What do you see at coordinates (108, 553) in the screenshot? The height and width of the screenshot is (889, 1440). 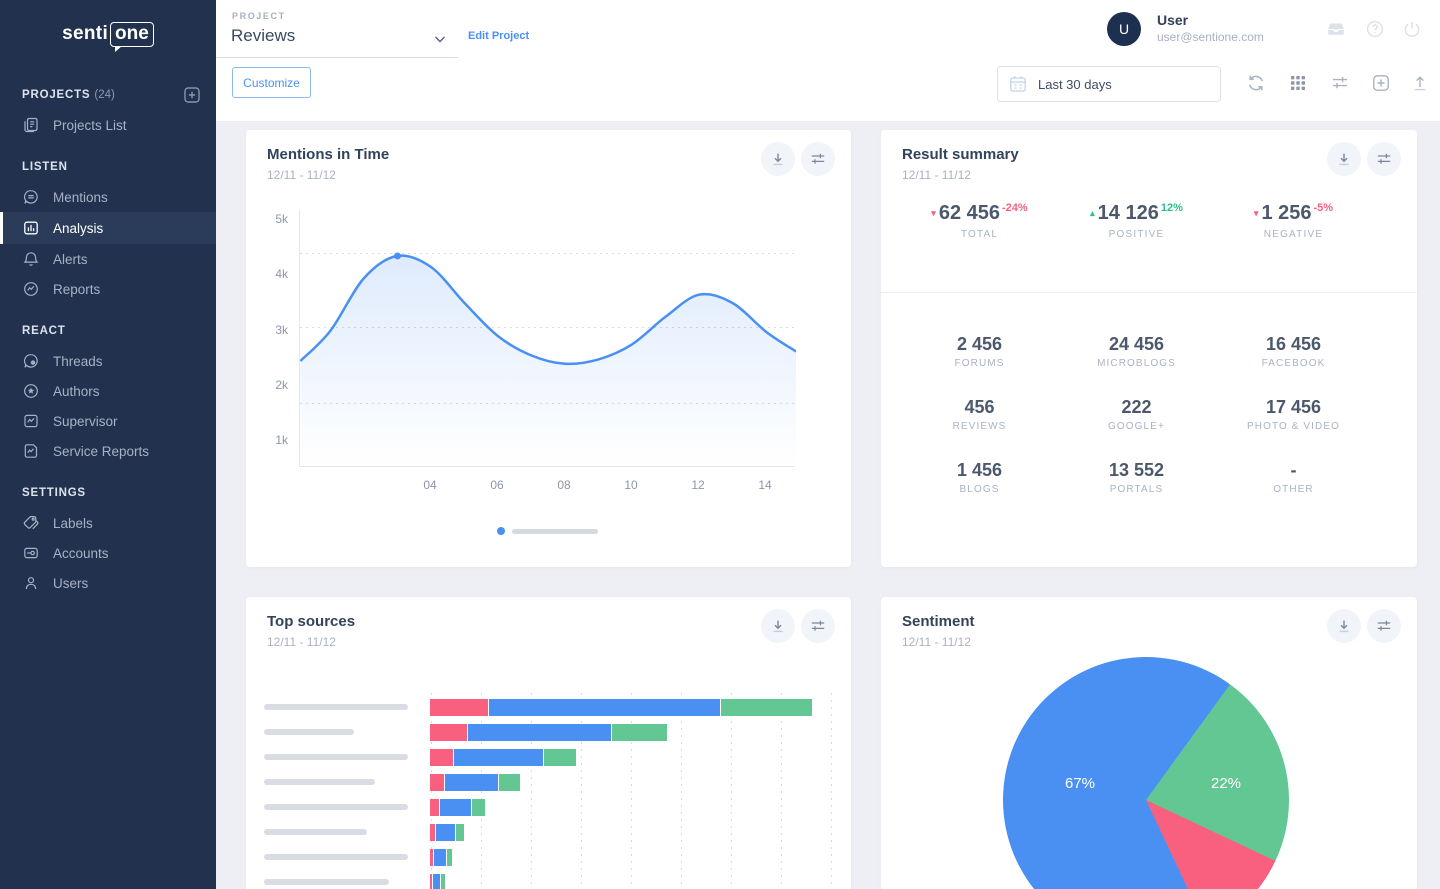 I see `sidebar-item-accounts: Accounts` at bounding box center [108, 553].